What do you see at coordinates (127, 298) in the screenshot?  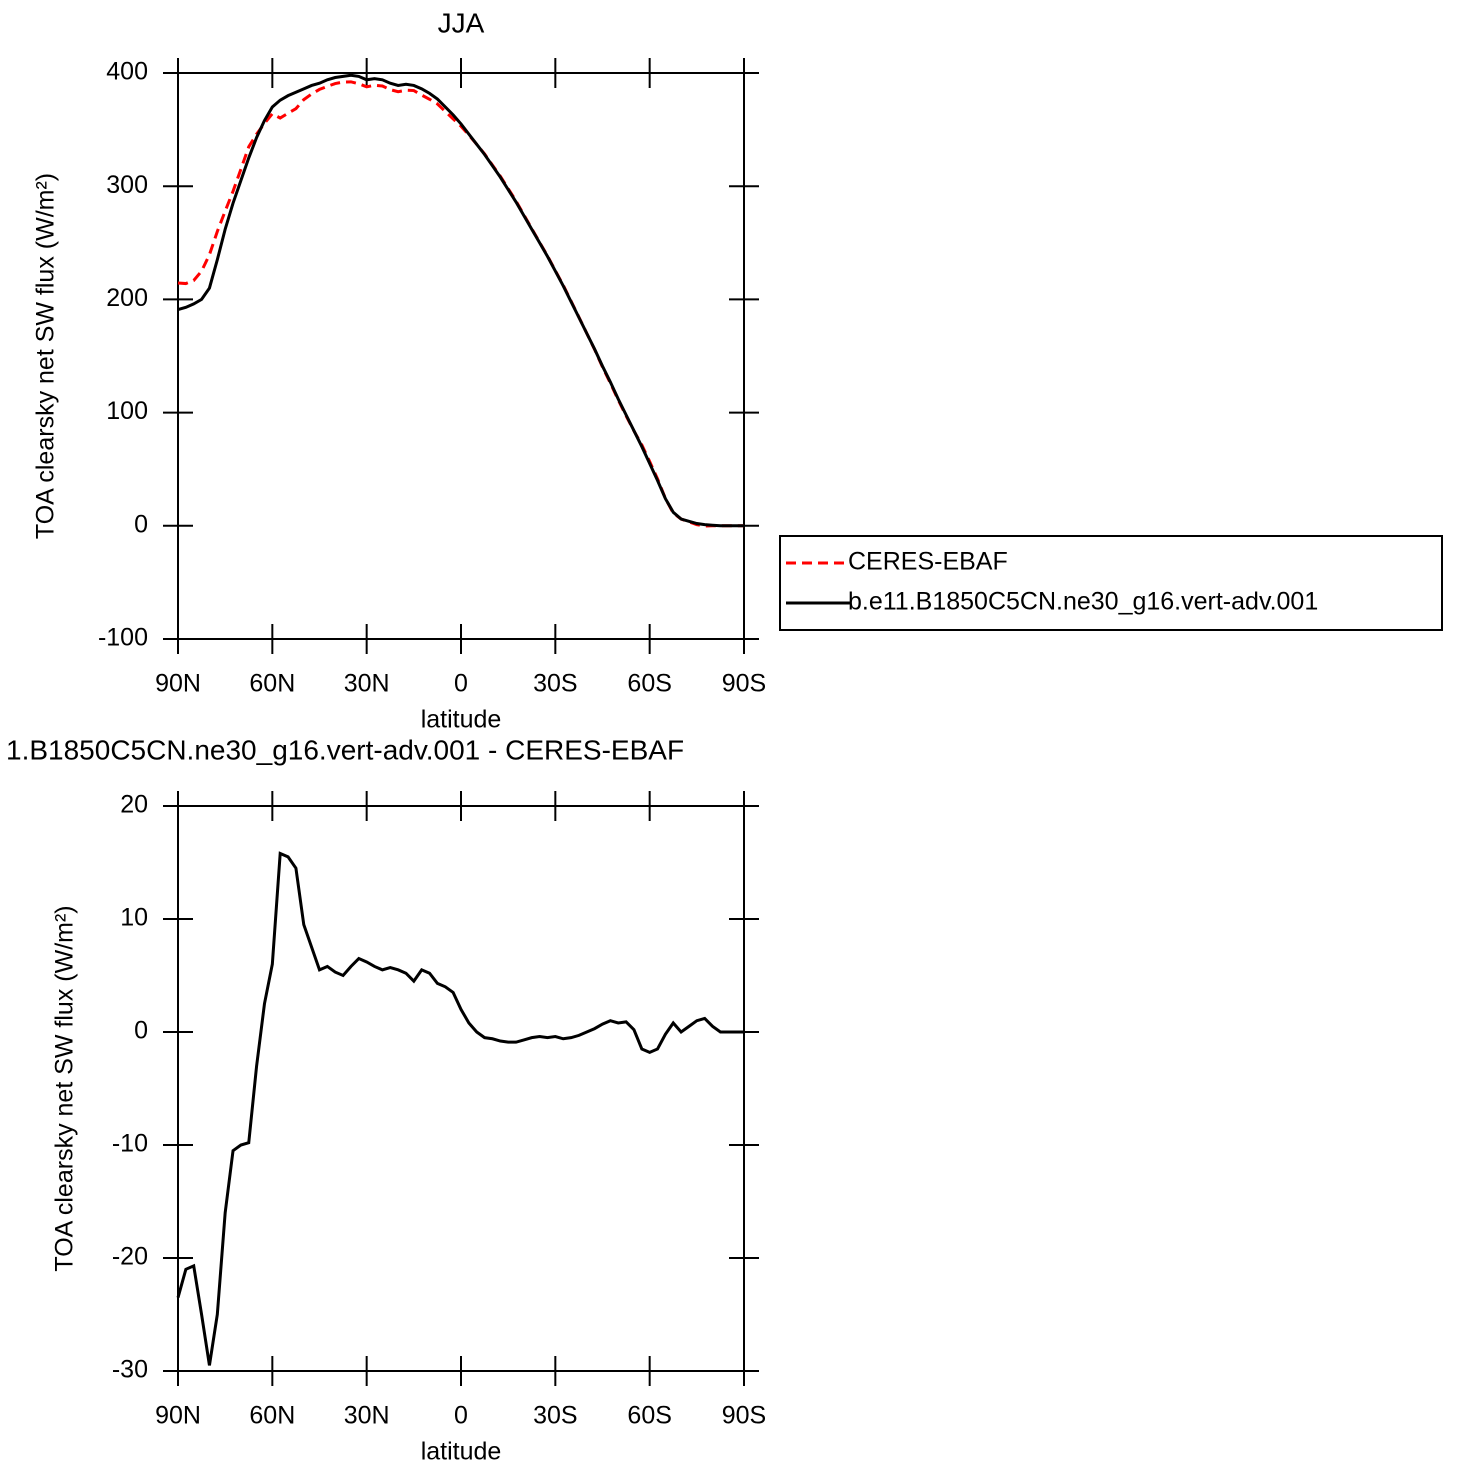 I see `y-tick-label: 200` at bounding box center [127, 298].